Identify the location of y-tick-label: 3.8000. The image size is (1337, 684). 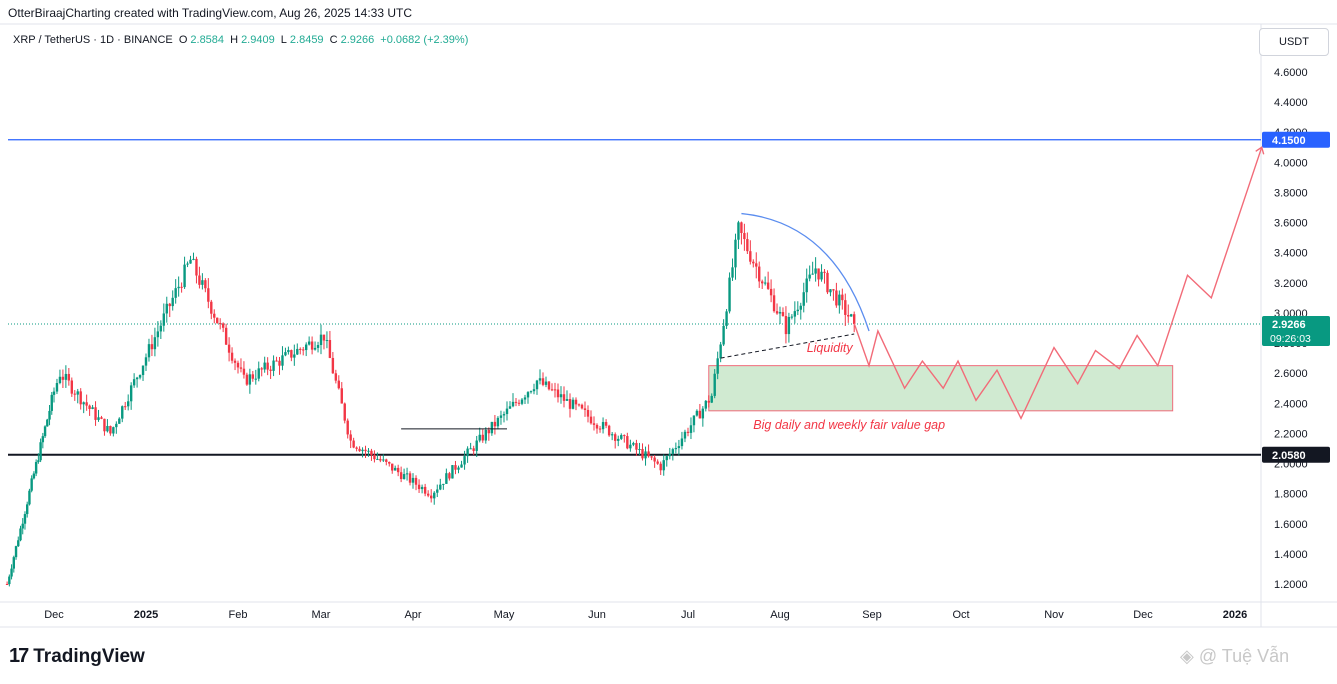
(1291, 193).